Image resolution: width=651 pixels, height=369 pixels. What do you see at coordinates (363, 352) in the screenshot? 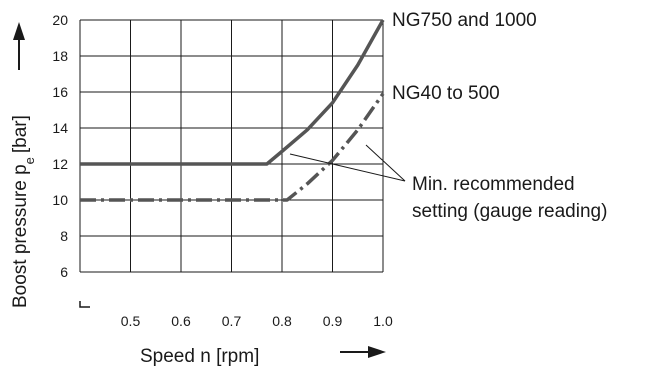
I see `x-axis-arrow` at bounding box center [363, 352].